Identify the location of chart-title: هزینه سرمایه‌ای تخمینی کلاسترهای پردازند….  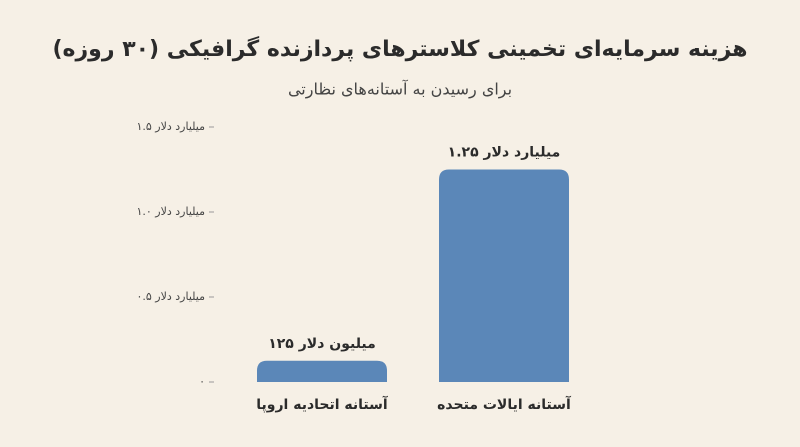
(399, 48).